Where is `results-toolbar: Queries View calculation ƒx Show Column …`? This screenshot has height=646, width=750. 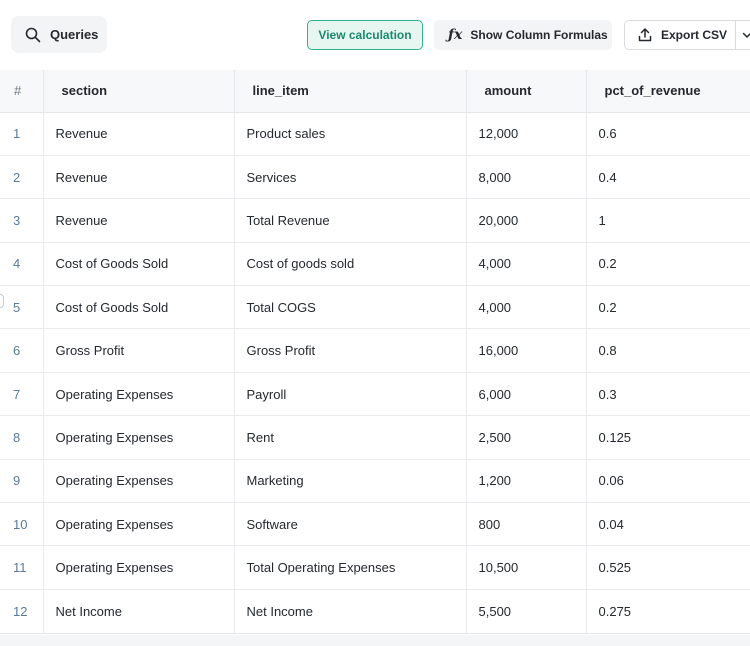
results-toolbar: Queries View calculation ƒx Show Column … is located at coordinates (375, 35).